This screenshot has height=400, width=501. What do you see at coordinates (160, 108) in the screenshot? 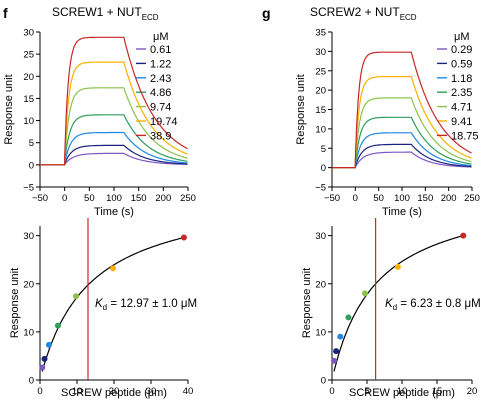
I see `legend-entry-9.74: 9.74` at bounding box center [160, 108].